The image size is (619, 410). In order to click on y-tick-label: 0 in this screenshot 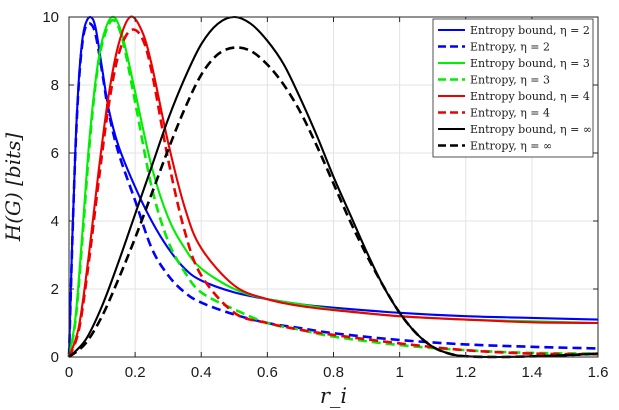, I will do `click(55, 357)`.